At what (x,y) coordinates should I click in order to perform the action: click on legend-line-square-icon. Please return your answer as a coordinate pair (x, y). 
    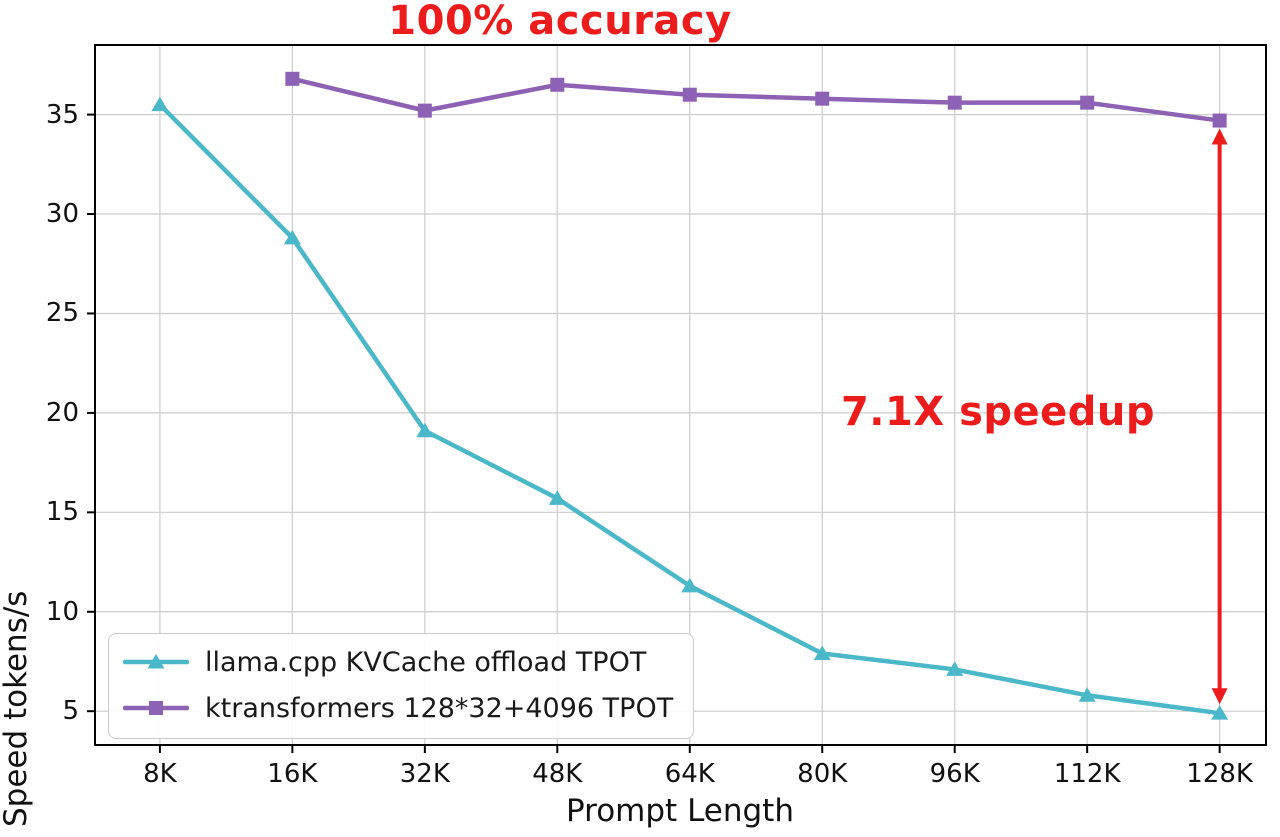
    Looking at the image, I should click on (156, 708).